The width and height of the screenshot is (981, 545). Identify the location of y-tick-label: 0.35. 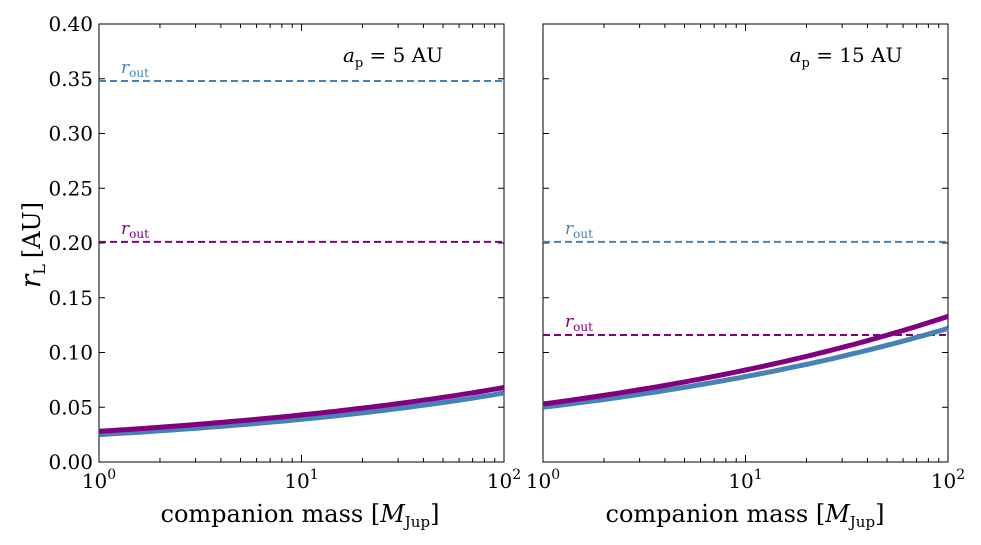
(70, 79).